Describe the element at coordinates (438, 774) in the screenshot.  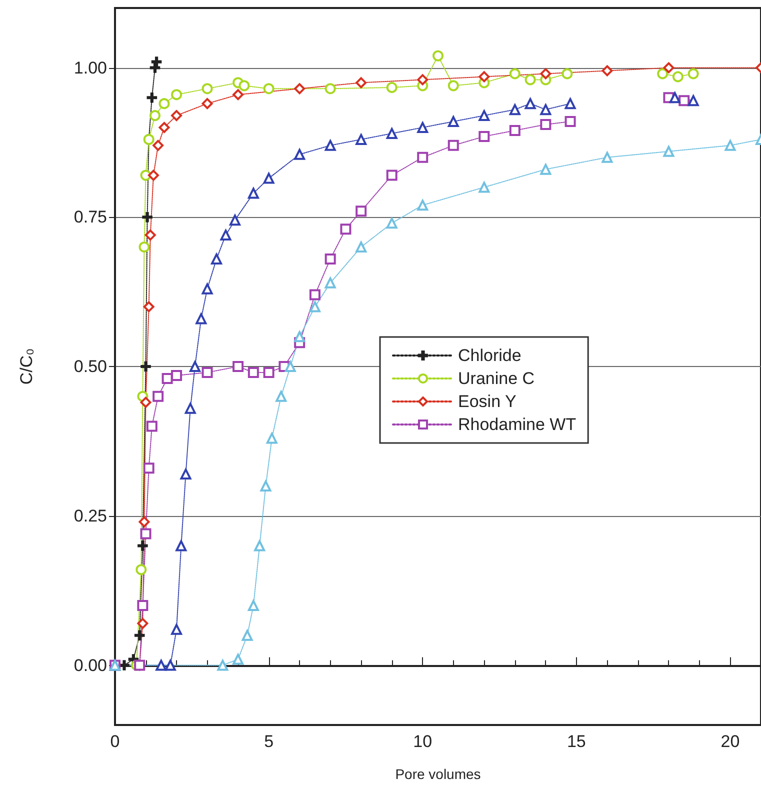
I see `x-axis-title: Pore volumes` at that location.